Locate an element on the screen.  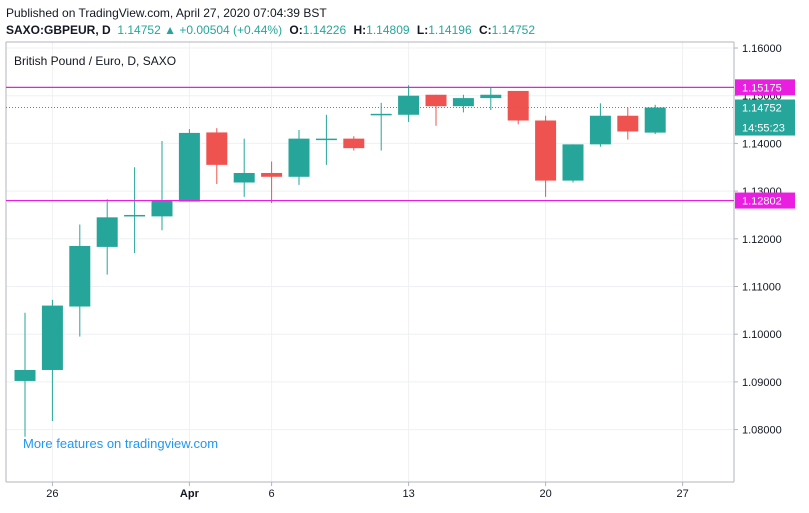
level-price-label: 1.15175 is located at coordinates (762, 88).